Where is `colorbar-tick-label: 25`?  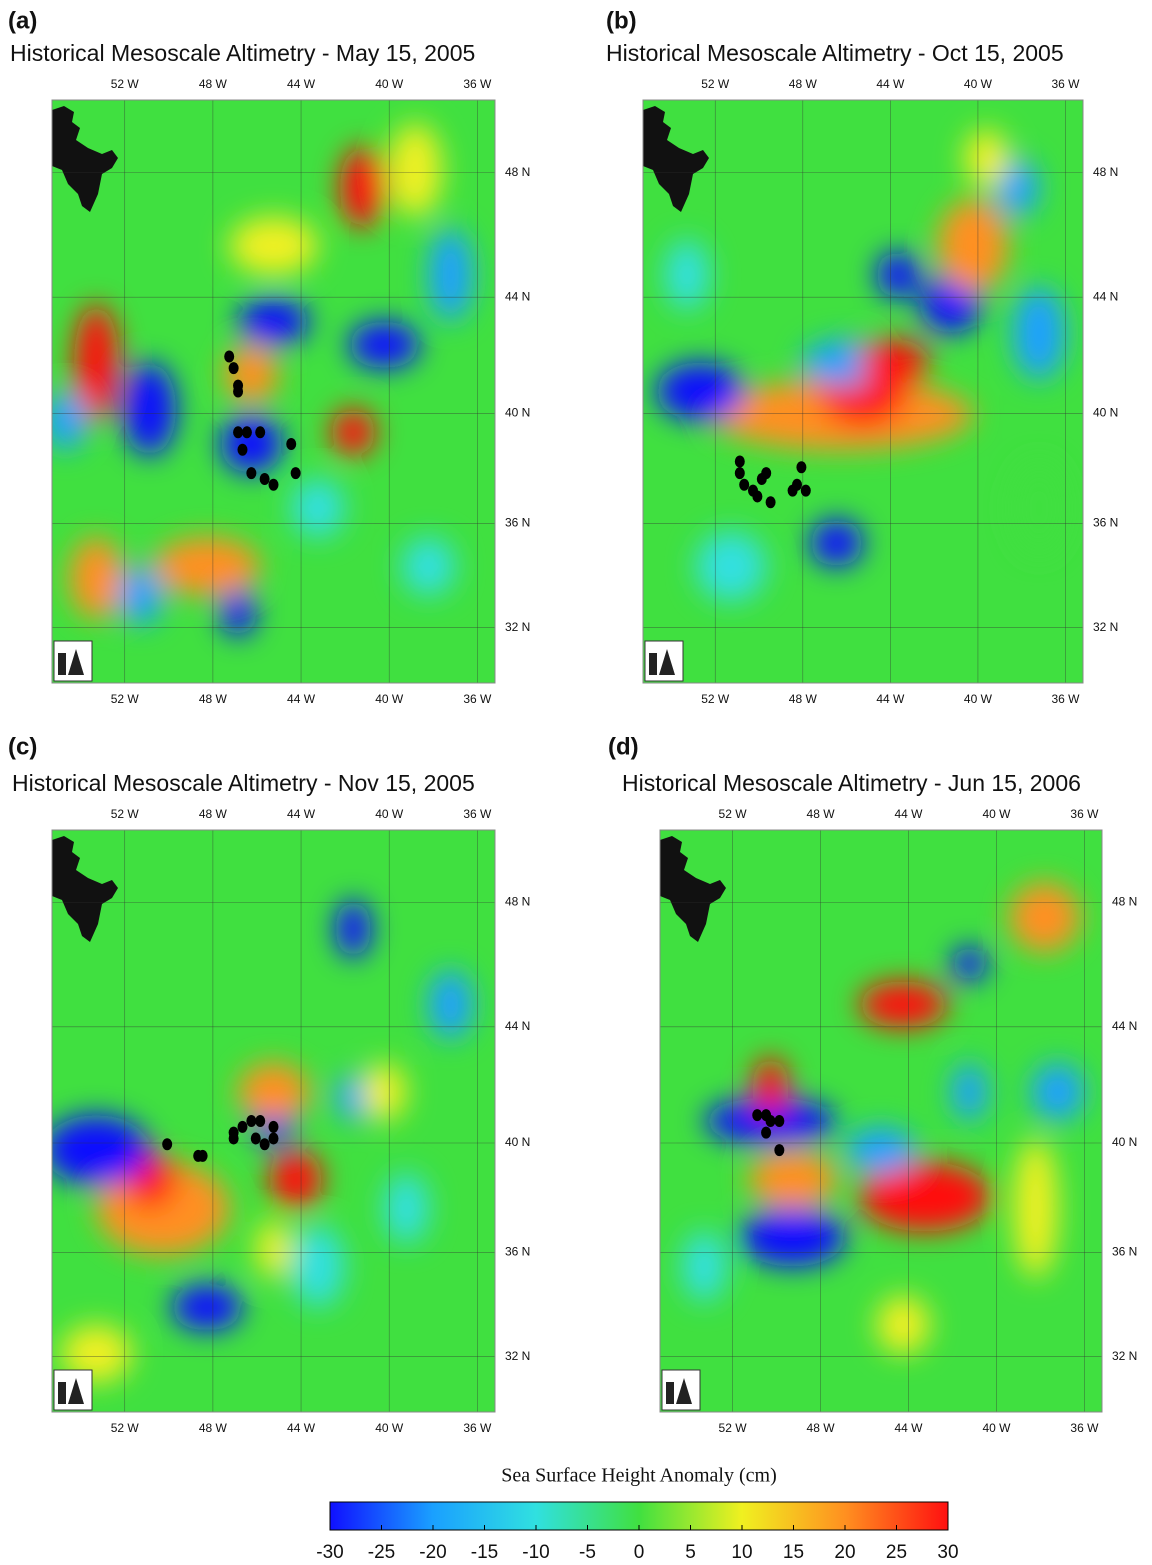
colorbar-tick-label: 25 is located at coordinates (896, 1552).